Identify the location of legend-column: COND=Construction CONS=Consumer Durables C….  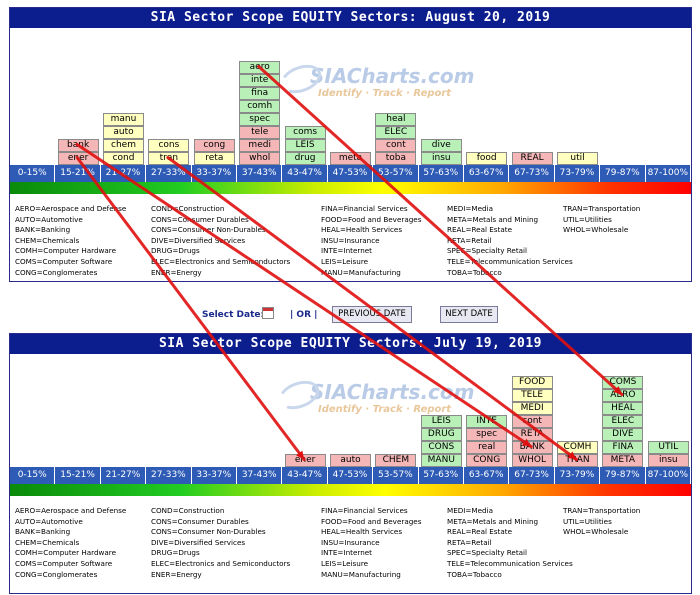
(220, 543).